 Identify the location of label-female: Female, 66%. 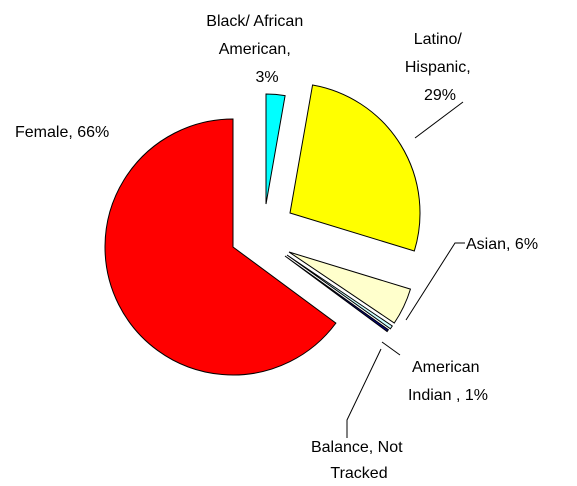
(62, 132).